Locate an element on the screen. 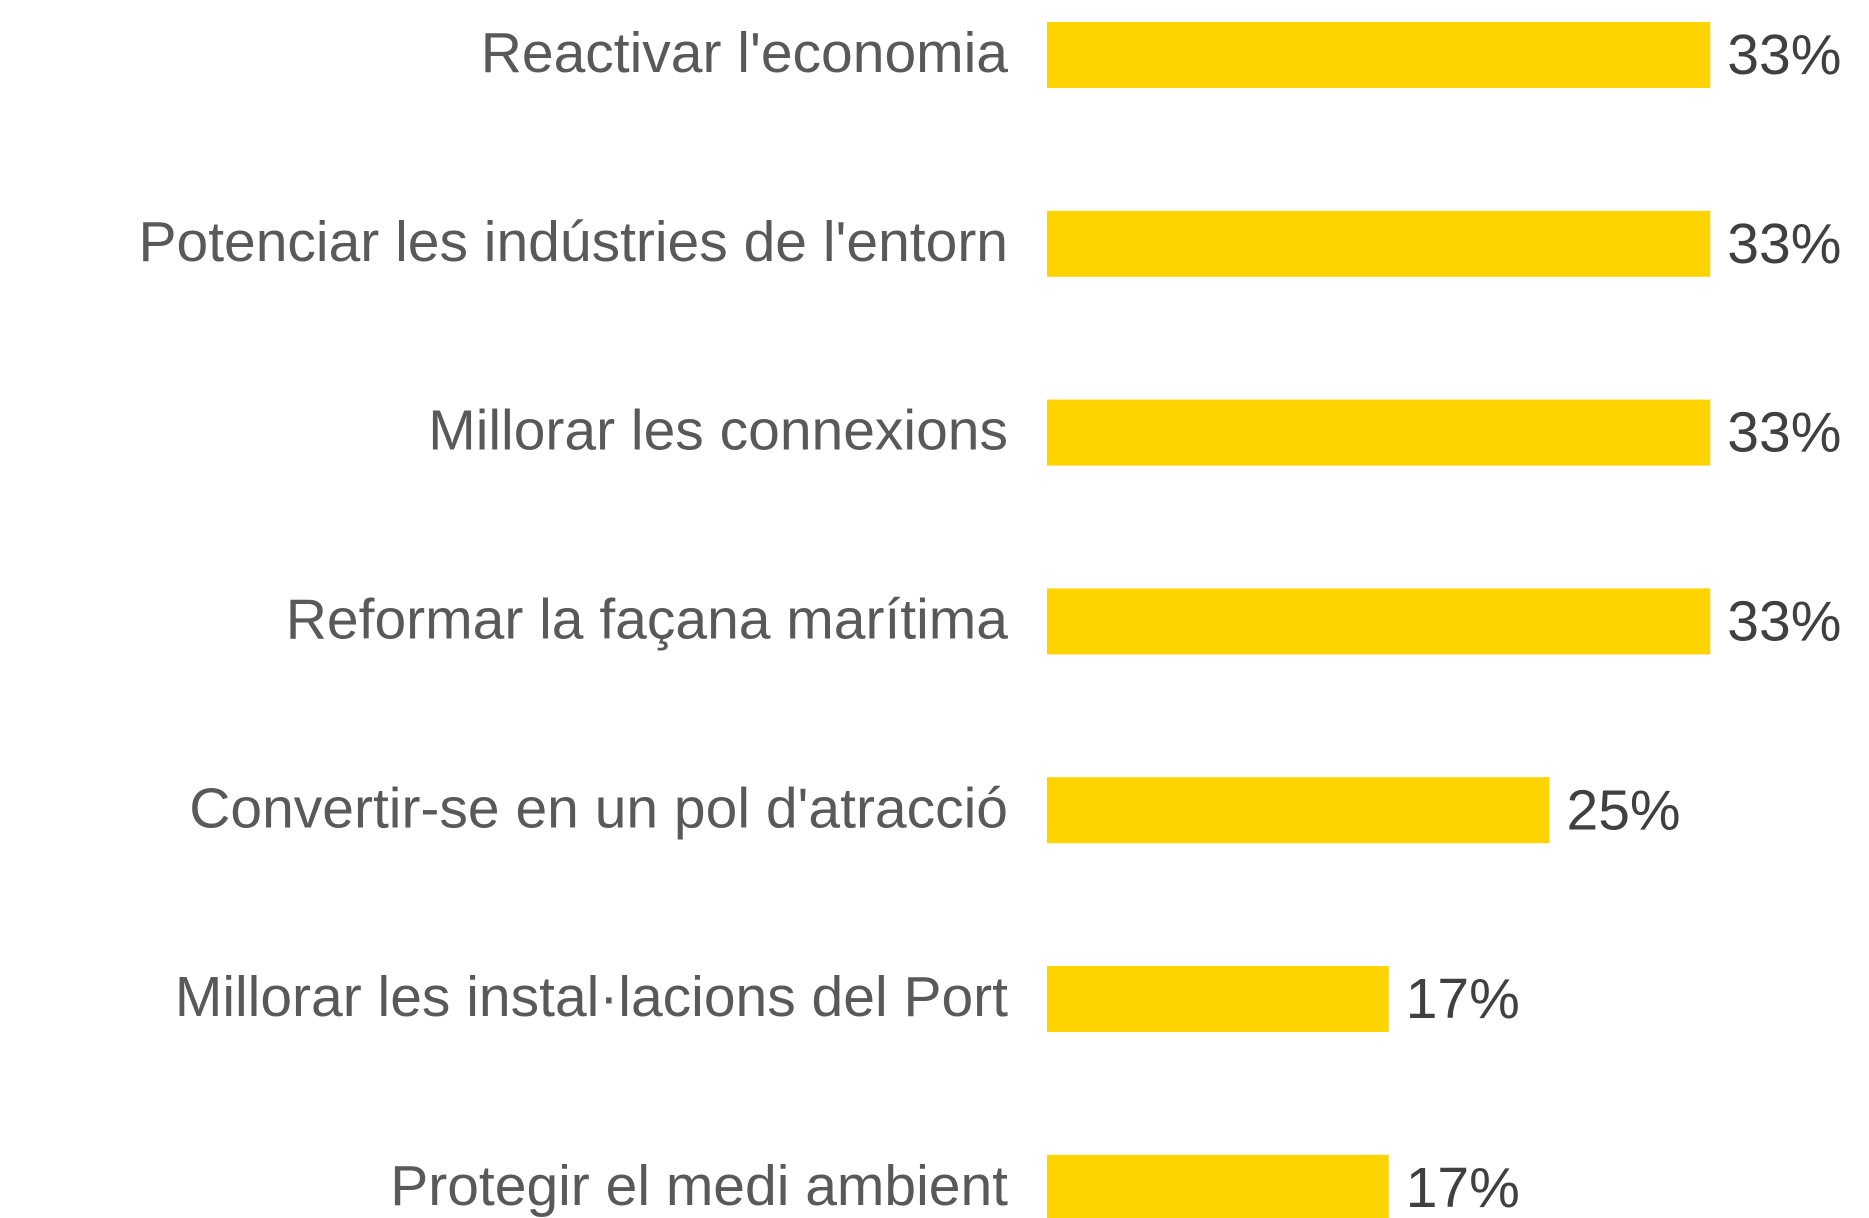 The height and width of the screenshot is (1218, 1869). category-label: Convertir-se en un pol d'atracció is located at coordinates (598, 808).